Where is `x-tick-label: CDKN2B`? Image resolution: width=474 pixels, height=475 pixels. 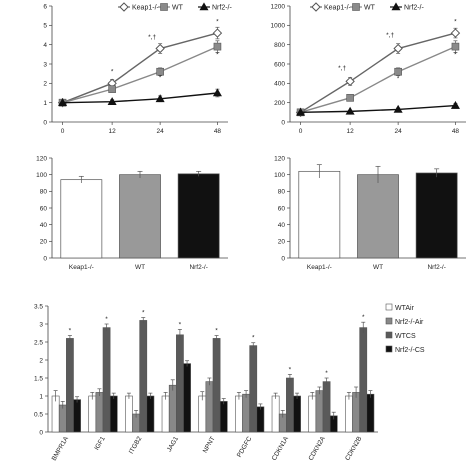
x-tick-label: CDKN2B is located at coordinates (353, 449).